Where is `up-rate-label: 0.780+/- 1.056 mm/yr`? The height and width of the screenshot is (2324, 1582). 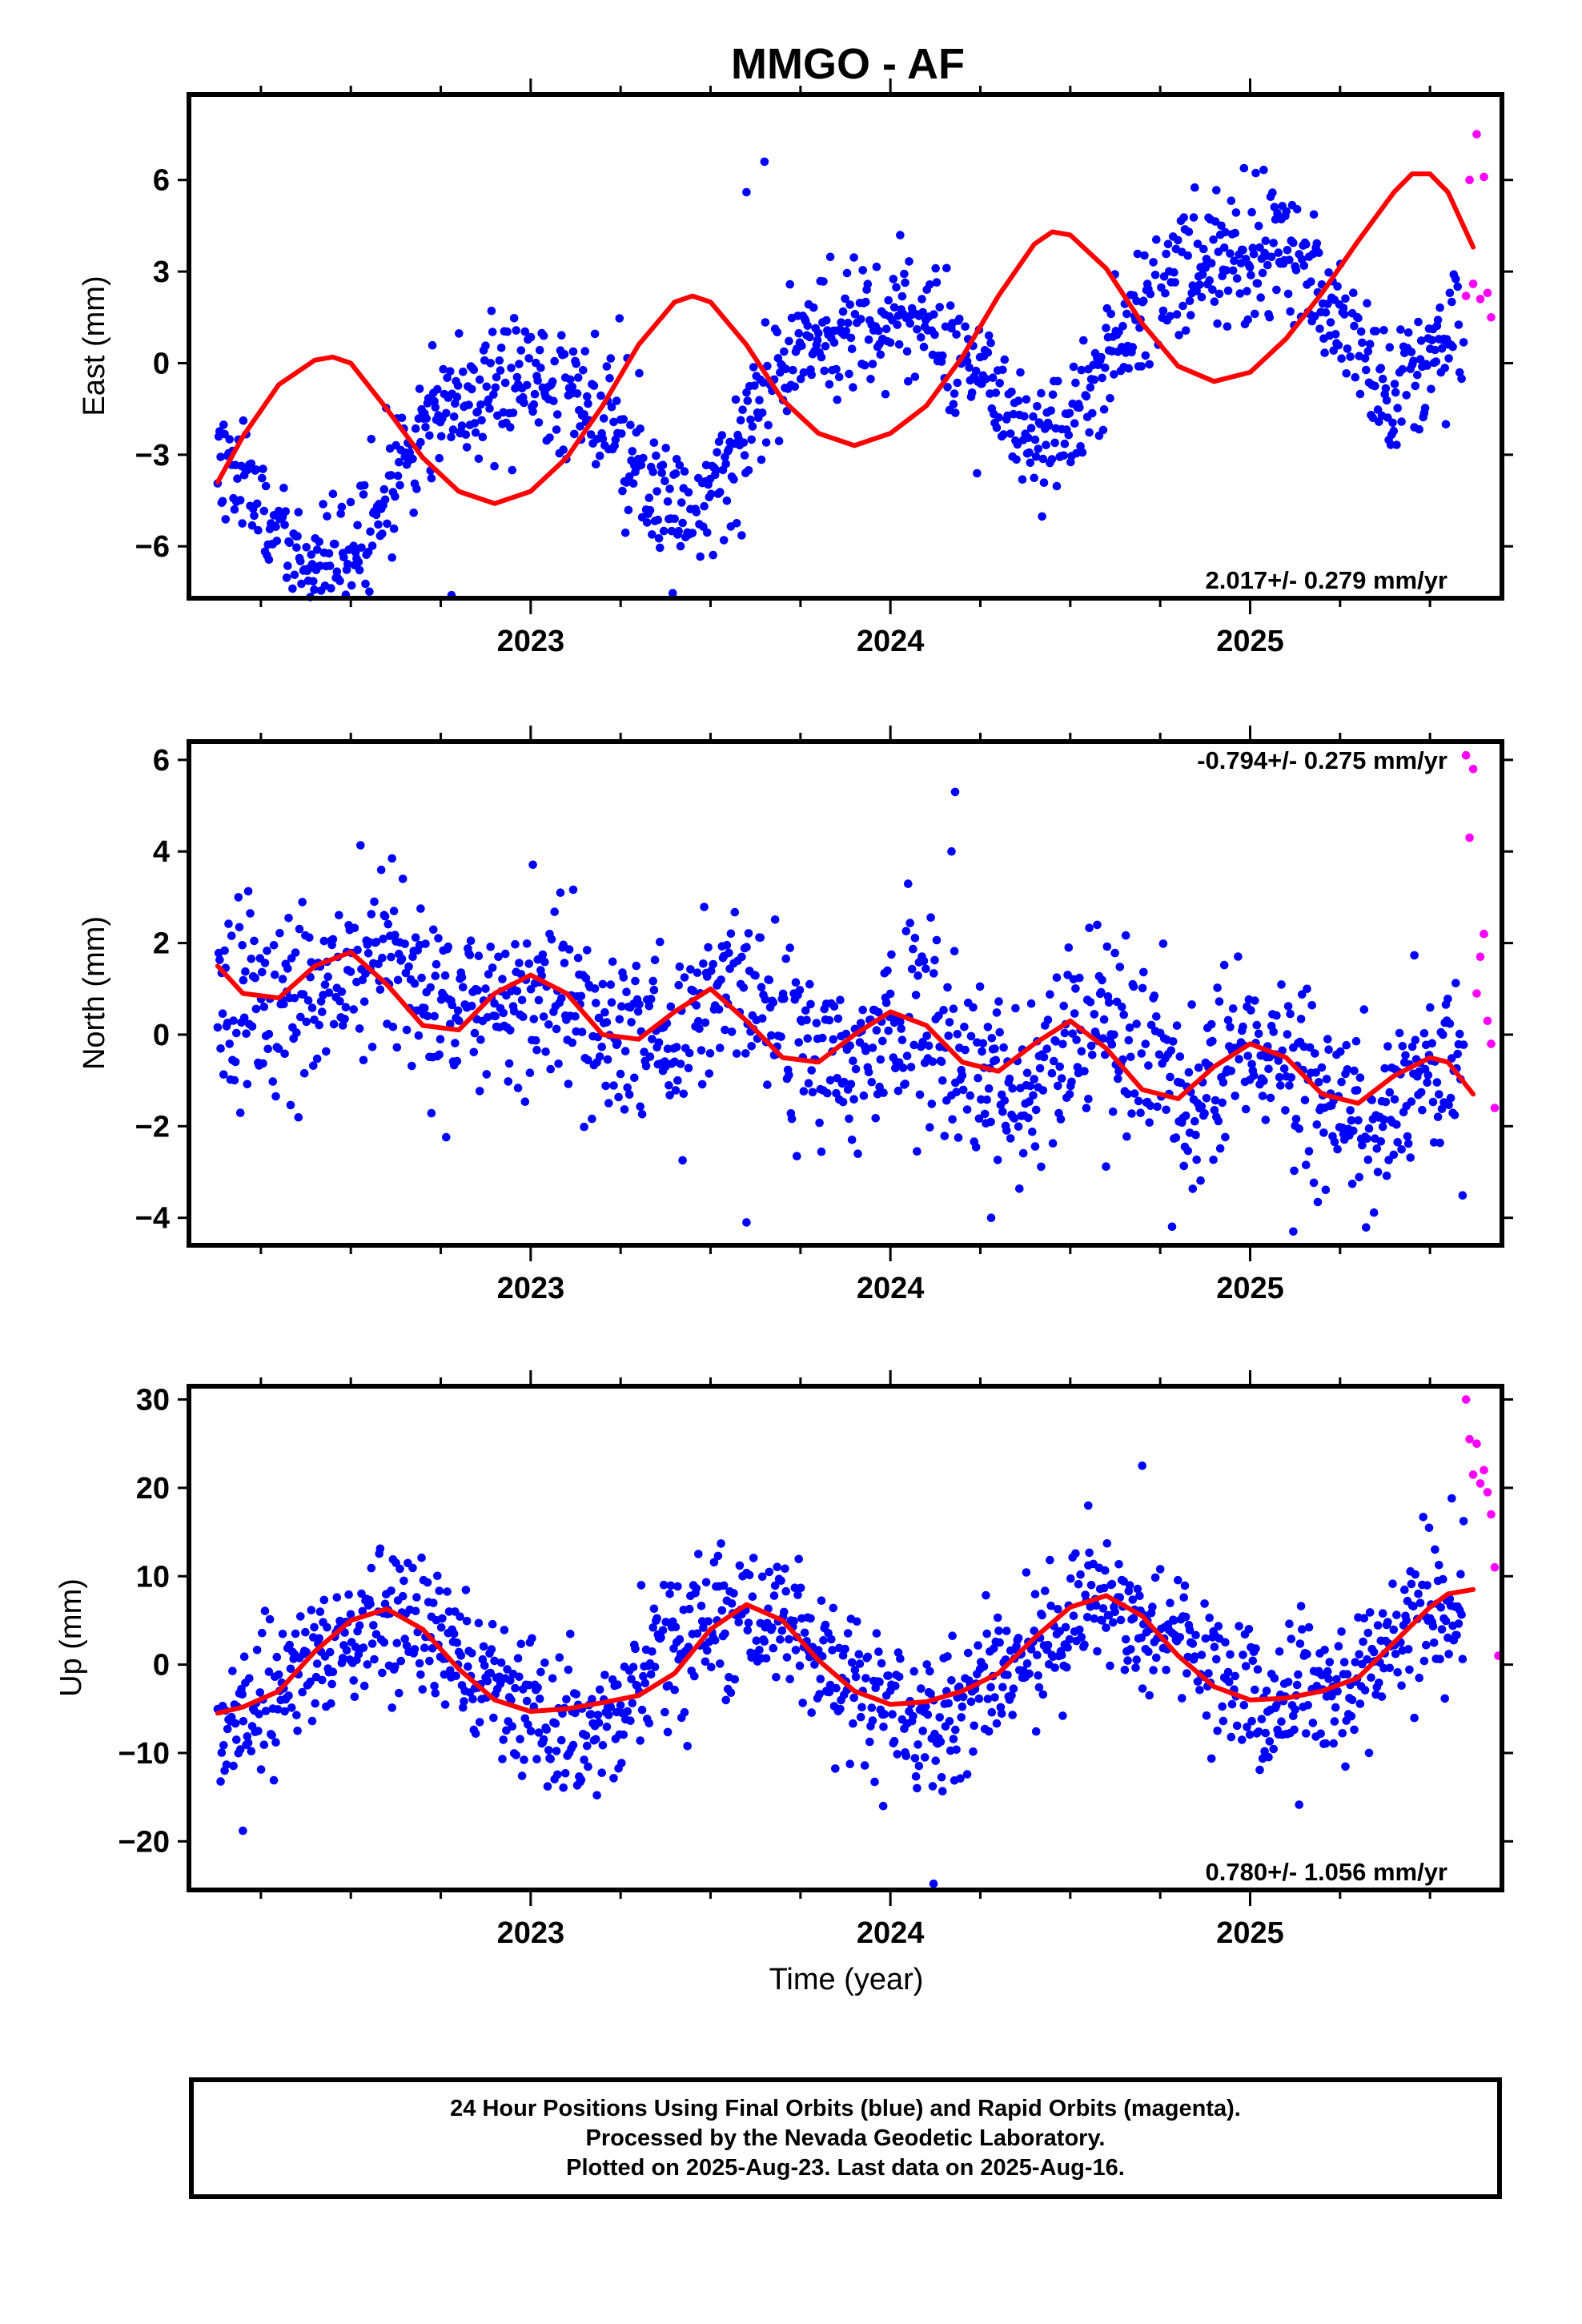
up-rate-label: 0.780+/- 1.056 mm/yr is located at coordinates (1327, 1872).